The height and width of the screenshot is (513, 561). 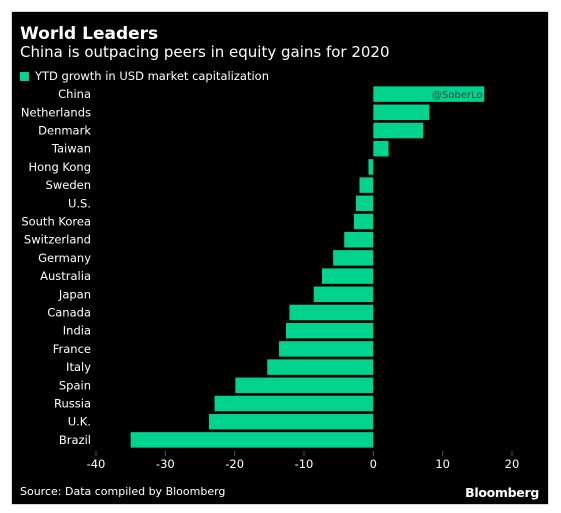 I want to click on legend: YTD growth in USD market capitalization, so click(x=144, y=76).